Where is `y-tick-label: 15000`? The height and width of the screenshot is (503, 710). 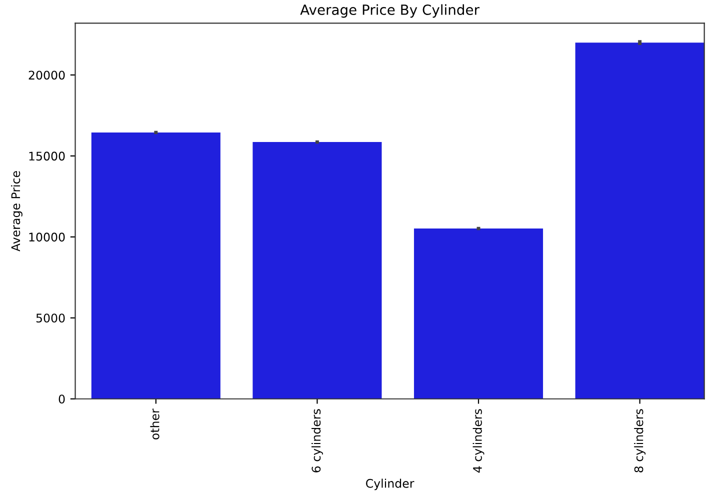
y-tick-label: 15000 is located at coordinates (47, 156).